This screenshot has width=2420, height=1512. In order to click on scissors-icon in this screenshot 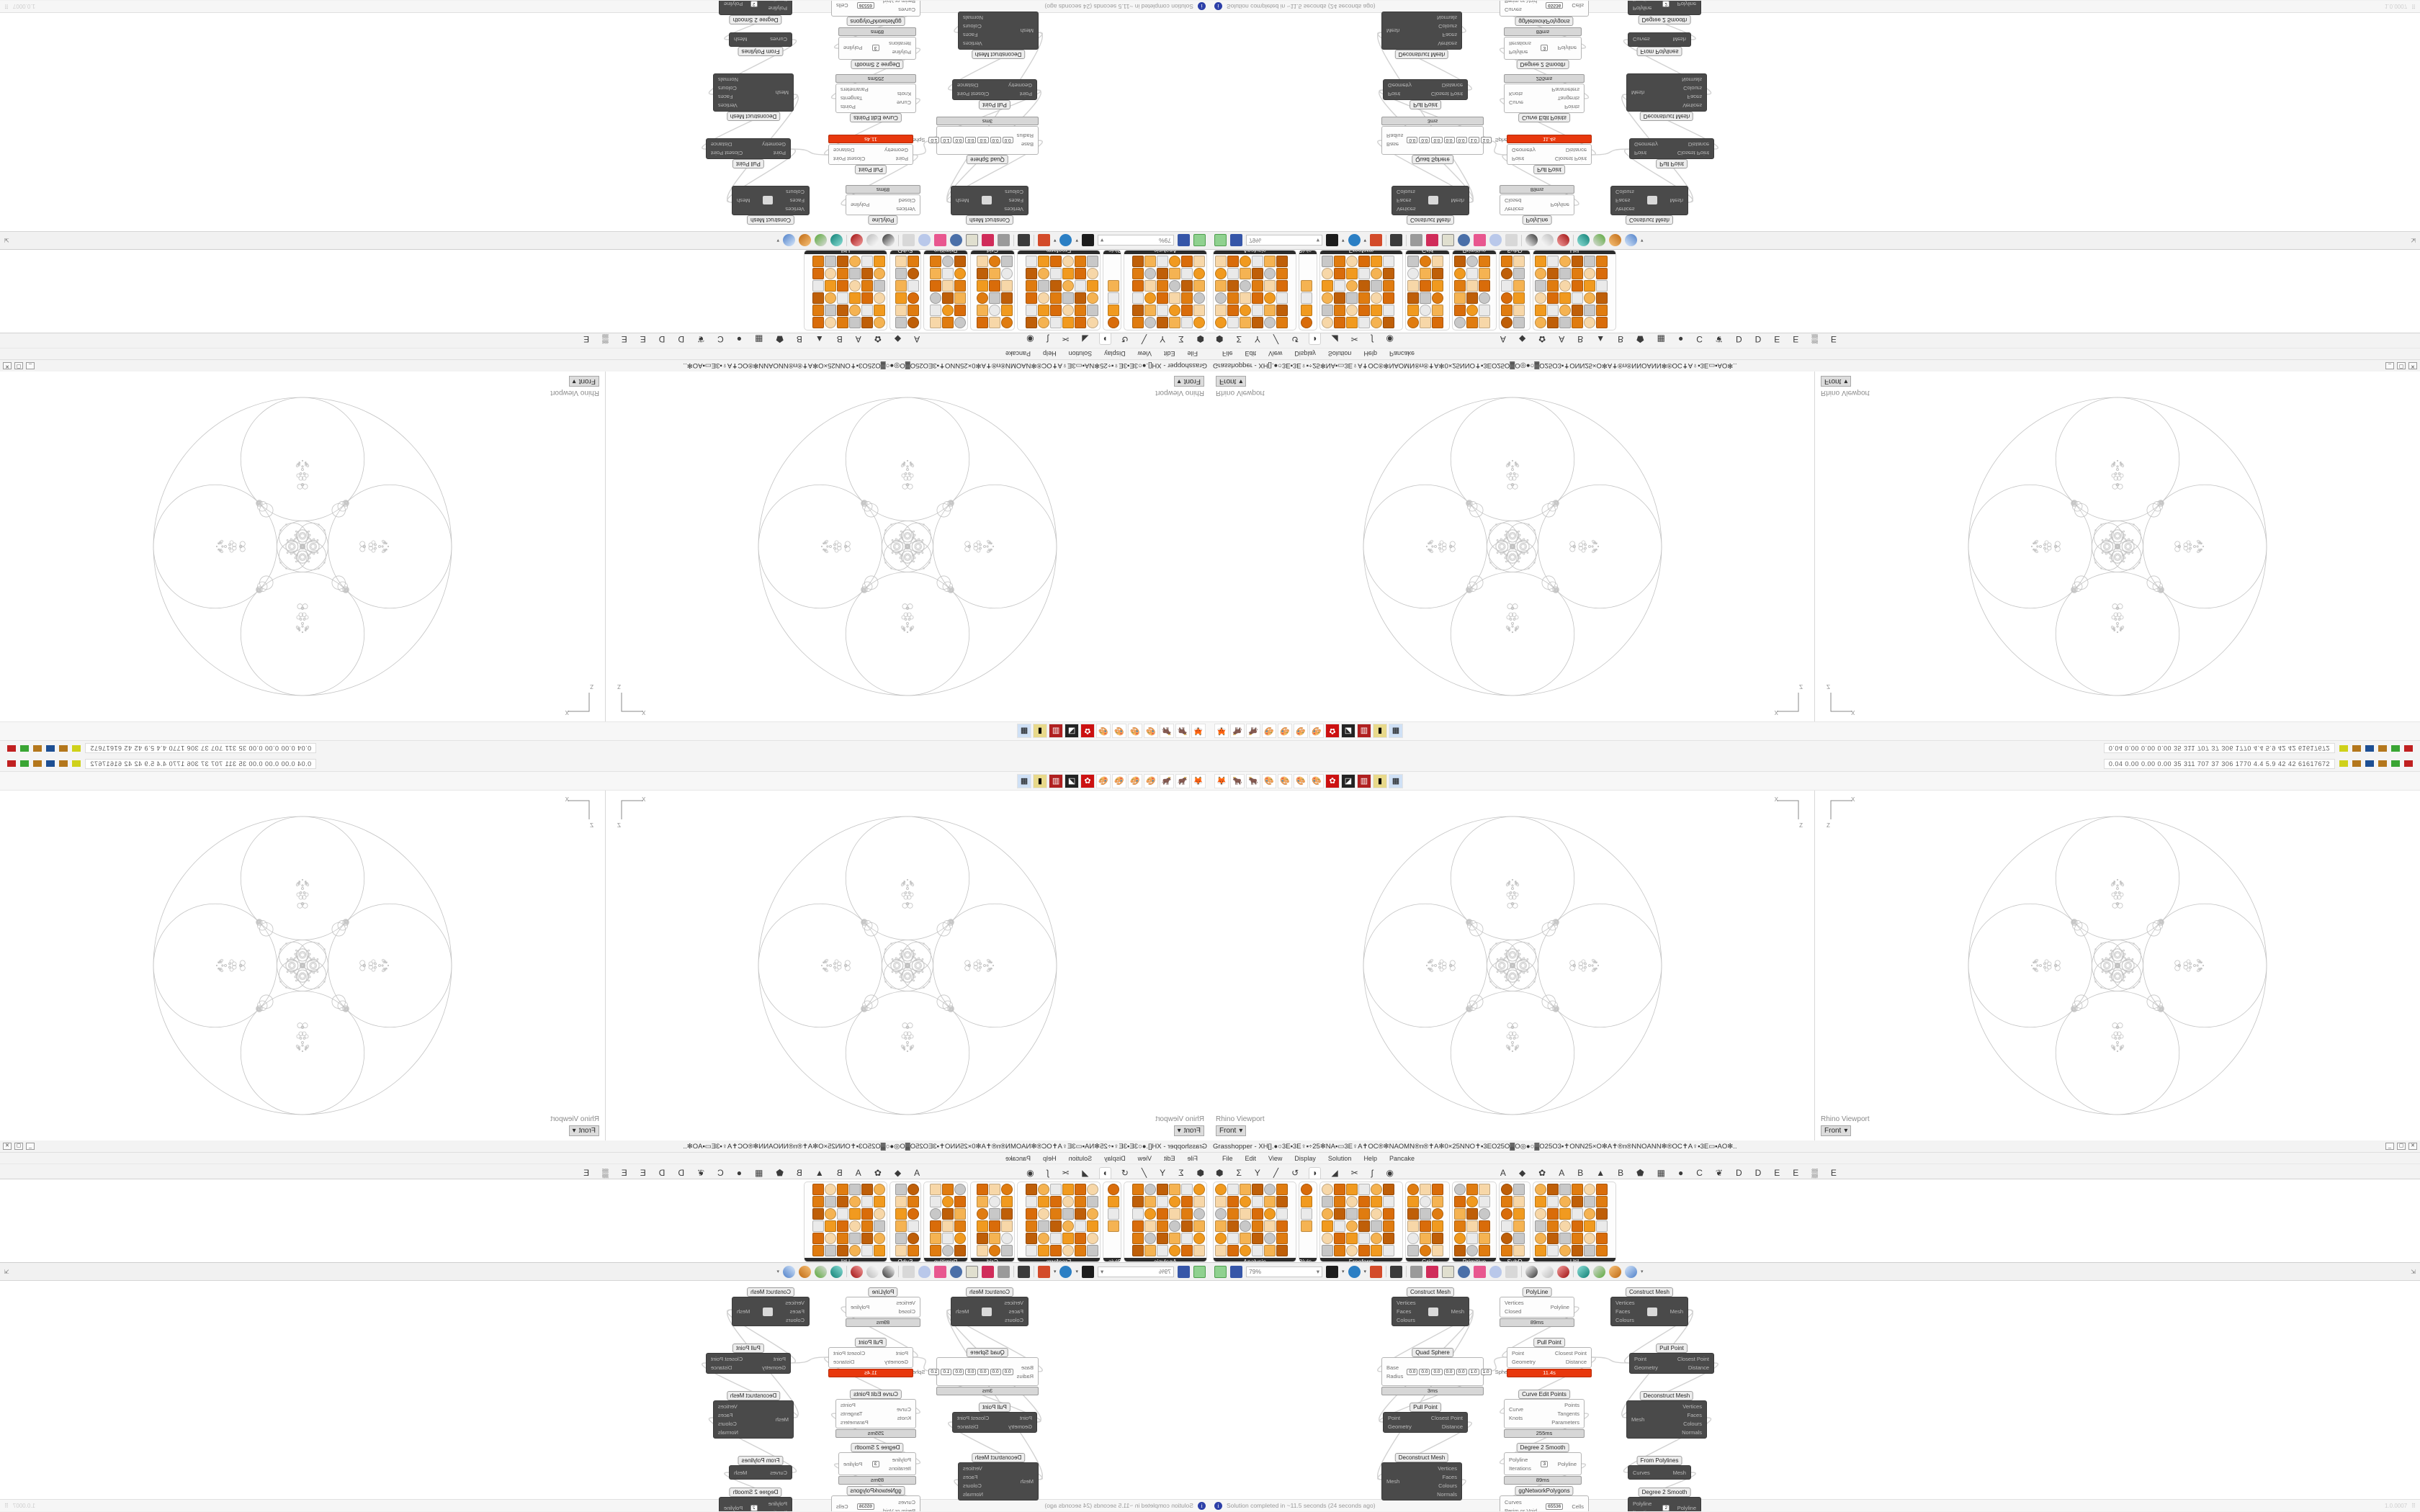, I will do `click(1511, 240)`.